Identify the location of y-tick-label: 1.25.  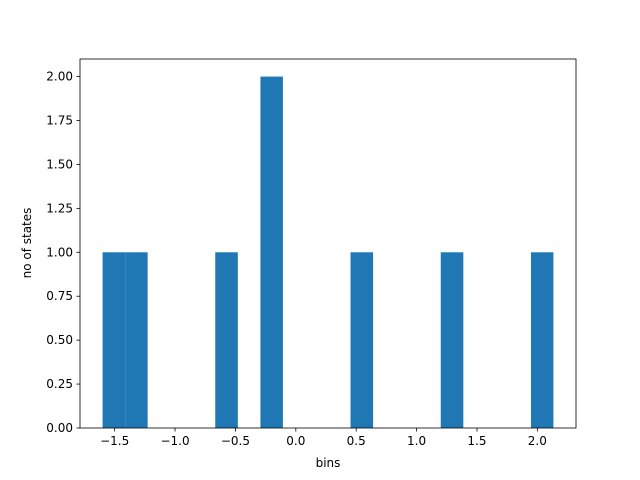
(59, 208).